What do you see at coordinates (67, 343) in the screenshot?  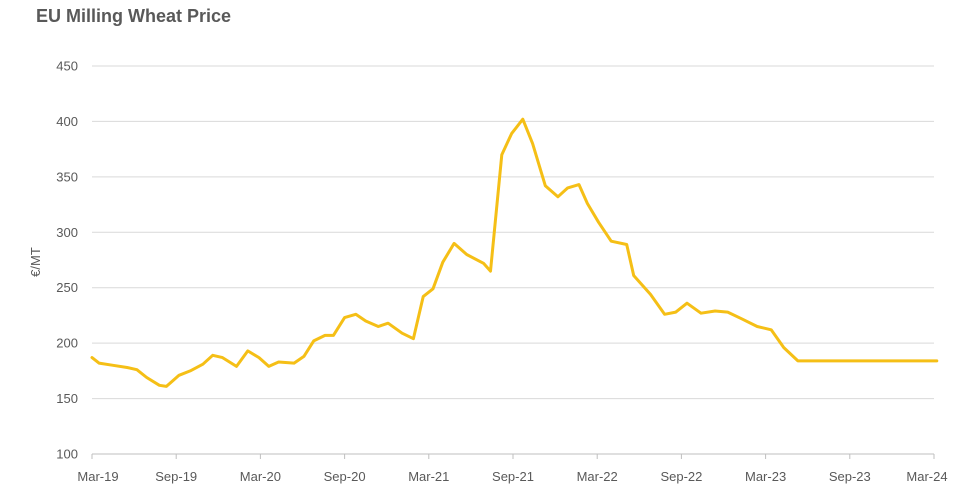 I see `y-tick-label: 200` at bounding box center [67, 343].